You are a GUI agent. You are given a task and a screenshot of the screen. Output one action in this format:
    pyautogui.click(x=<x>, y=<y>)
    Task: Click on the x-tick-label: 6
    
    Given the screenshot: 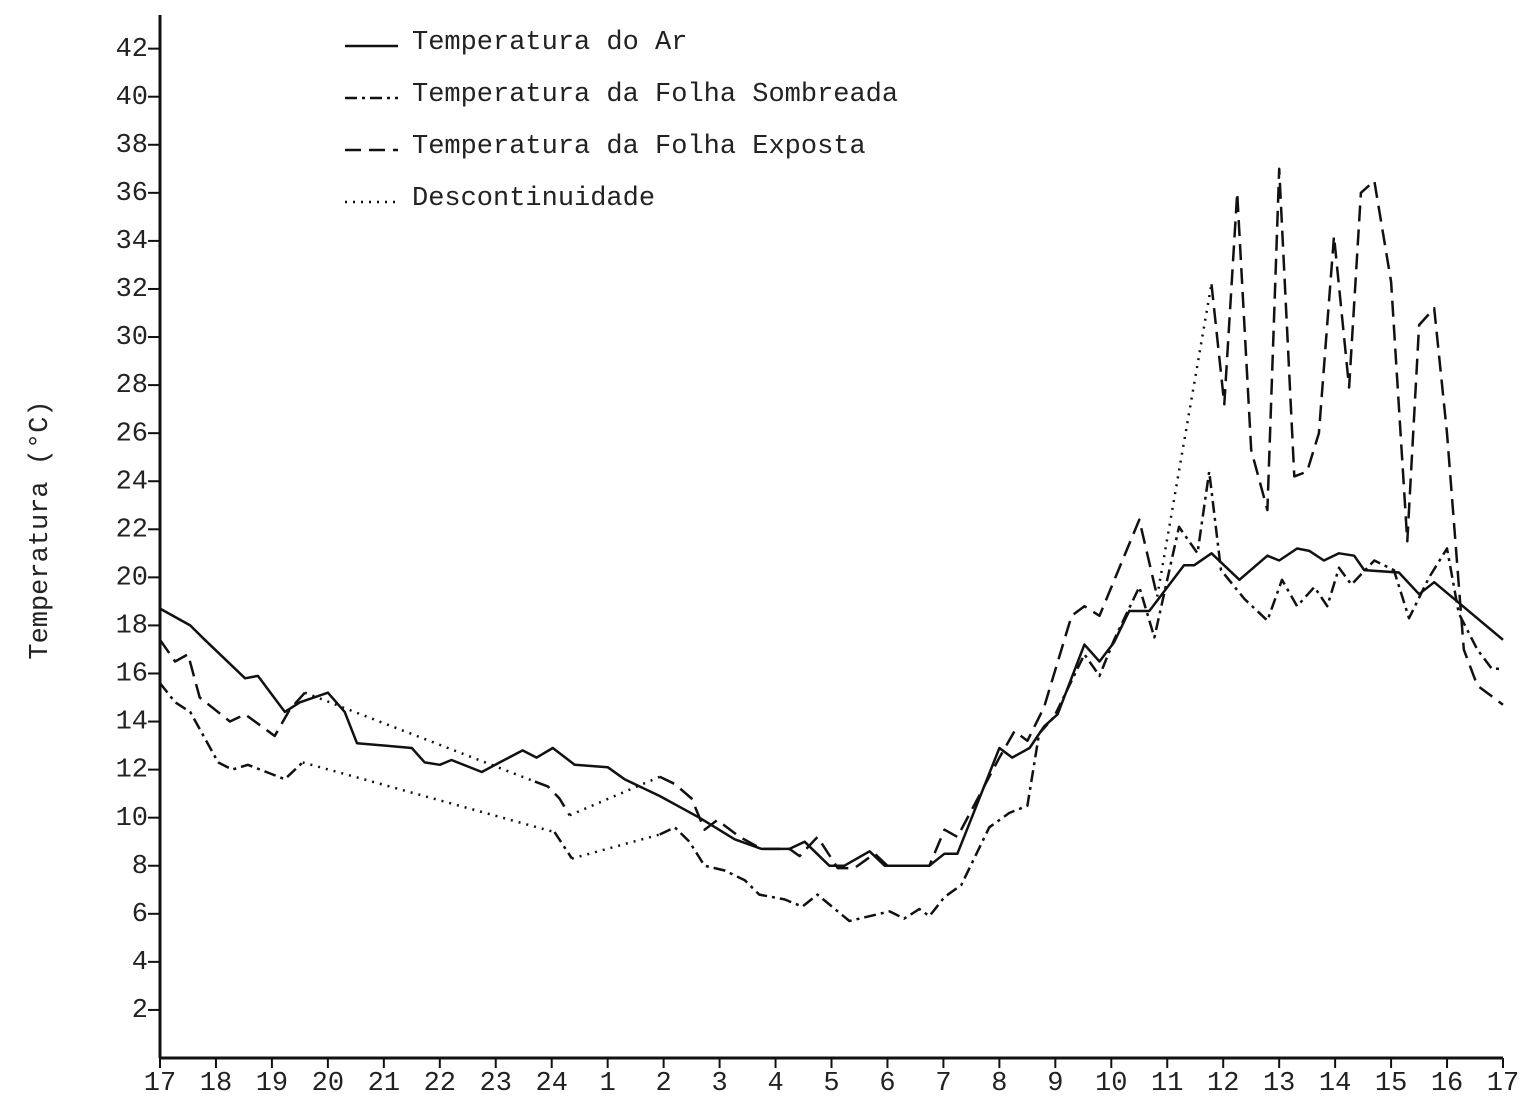 What is the action you would take?
    pyautogui.click(x=887, y=1084)
    